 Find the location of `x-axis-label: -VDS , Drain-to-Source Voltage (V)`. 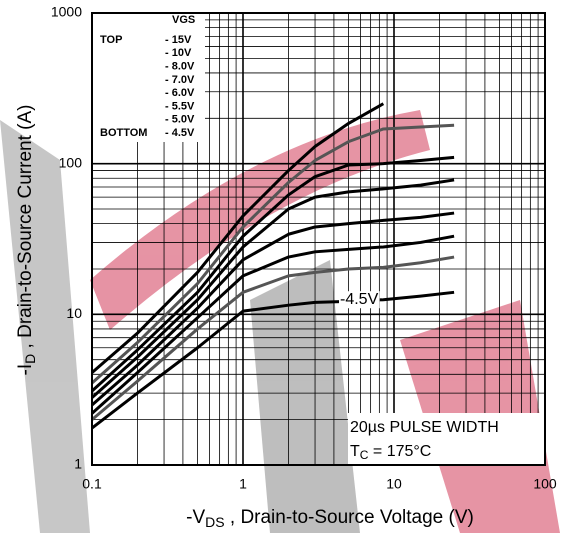

x-axis-label: -VDS , Drain-to-Source Voltage (V) is located at coordinates (330, 518).